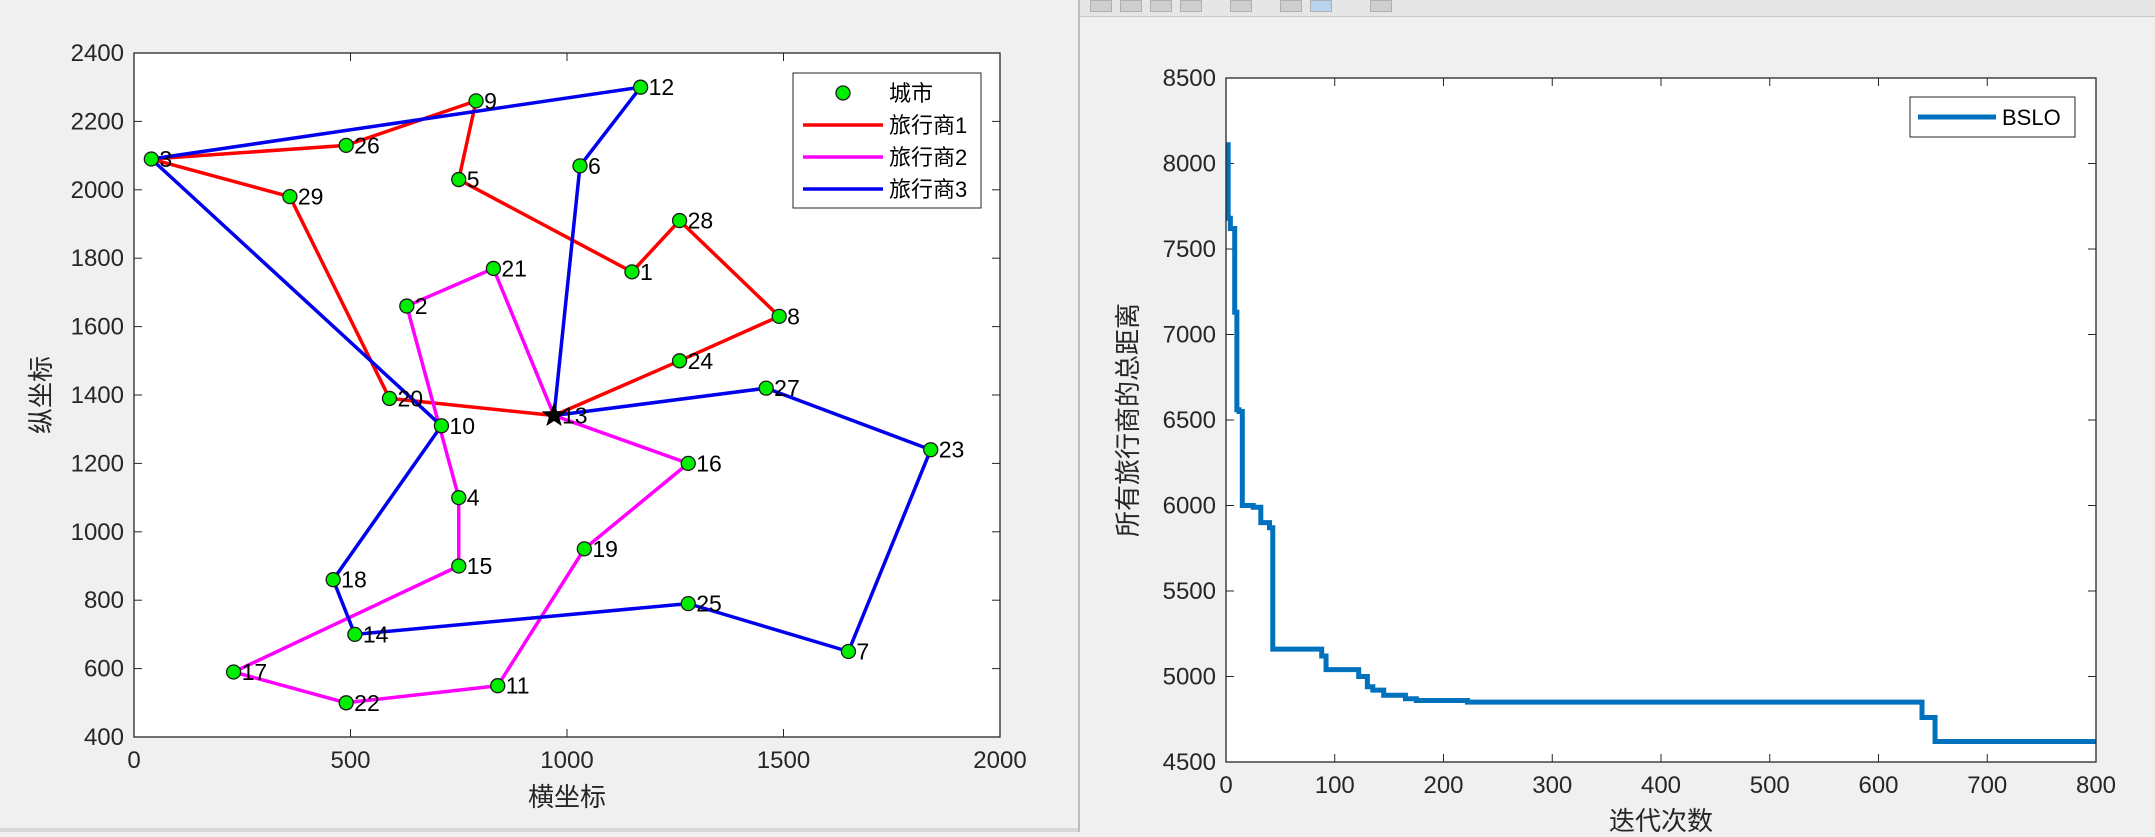 Image resolution: width=2155 pixels, height=837 pixels. I want to click on y-tick-label: 1800, so click(97, 258).